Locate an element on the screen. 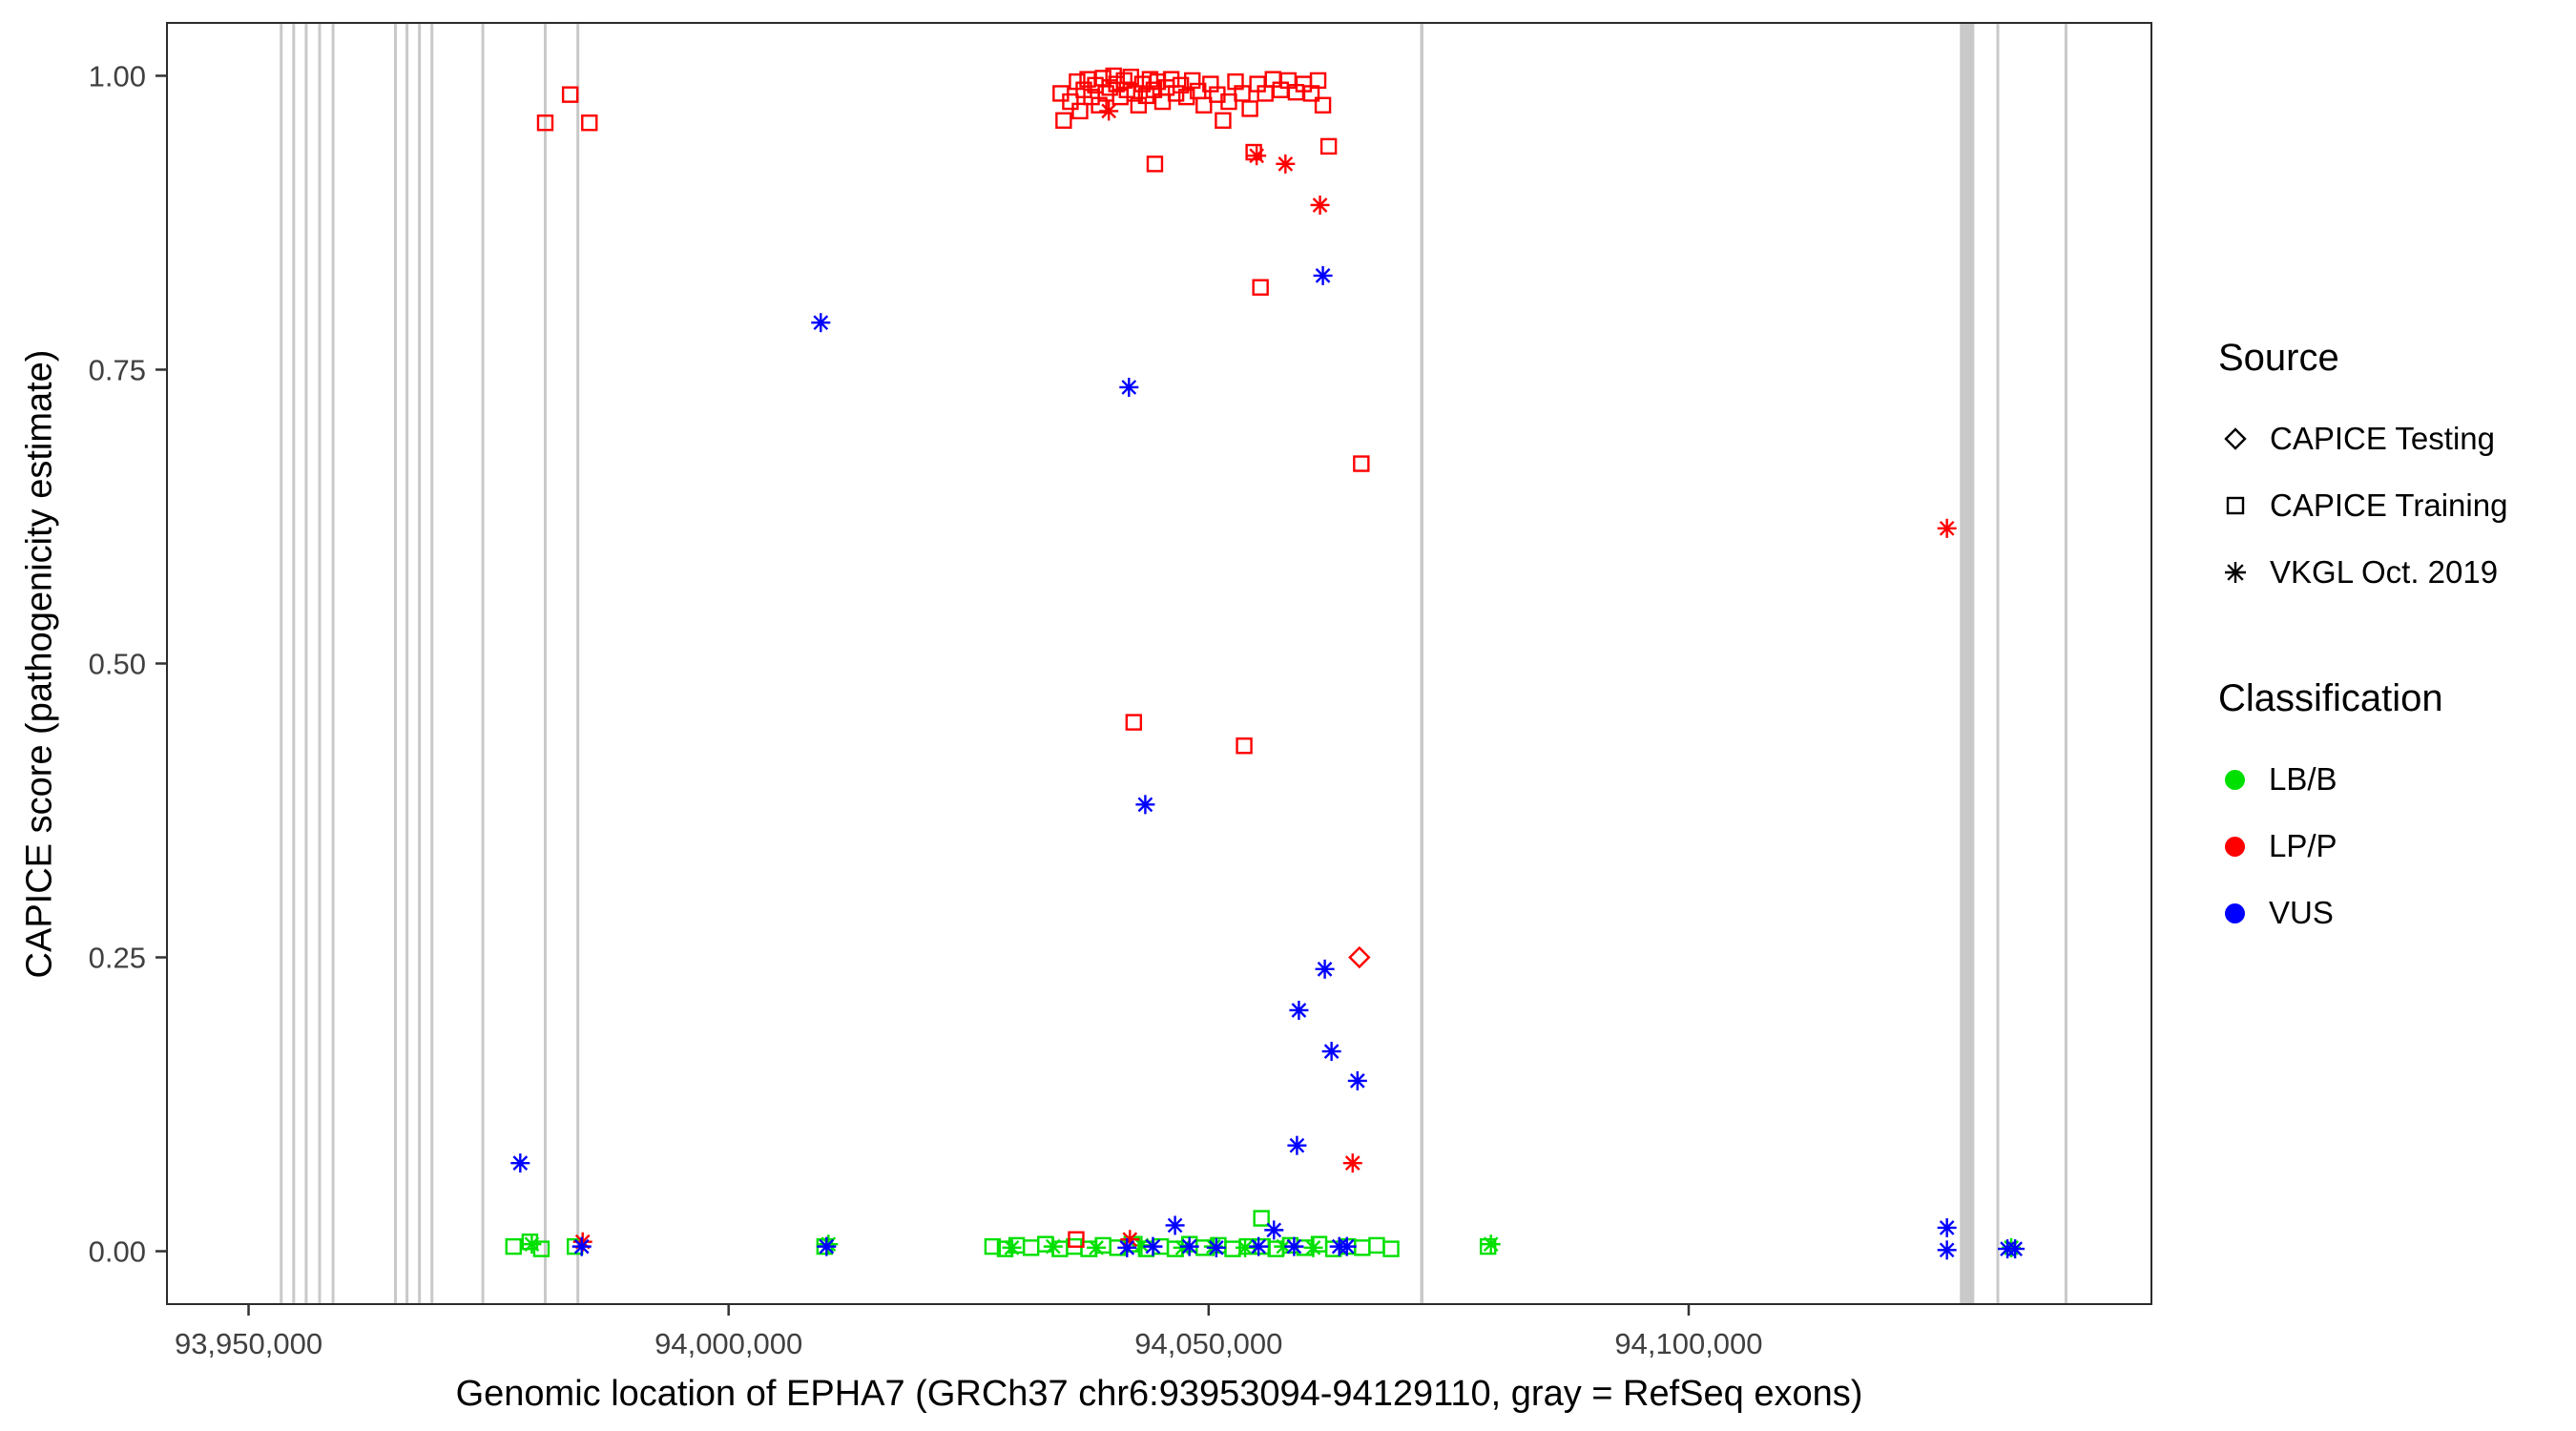 The height and width of the screenshot is (1431, 2576). legend-item-label: LP/P is located at coordinates (2303, 846).